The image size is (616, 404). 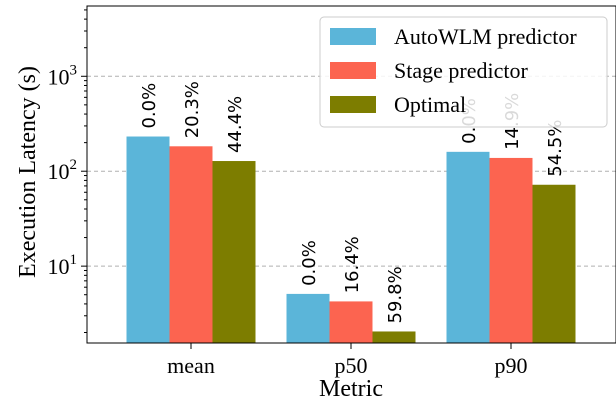 What do you see at coordinates (235, 124) in the screenshot?
I see `bar-value-label: 44.4%` at bounding box center [235, 124].